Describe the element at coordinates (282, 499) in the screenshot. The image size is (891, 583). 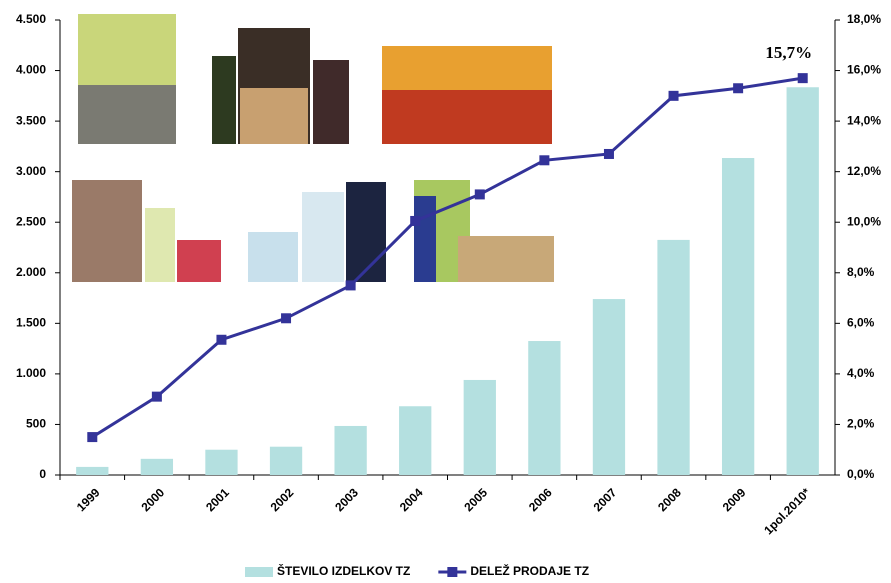
I see `x-tick-label: 2002` at that location.